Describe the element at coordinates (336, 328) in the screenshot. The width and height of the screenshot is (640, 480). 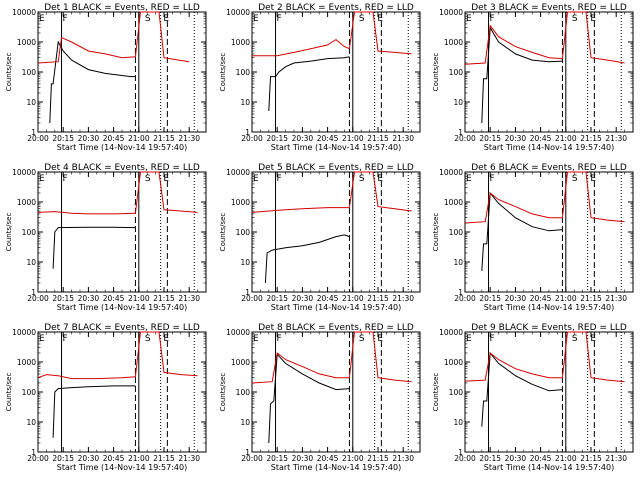
I see `chart-title: Det 8 BLACK = Events, RED = LLD` at that location.